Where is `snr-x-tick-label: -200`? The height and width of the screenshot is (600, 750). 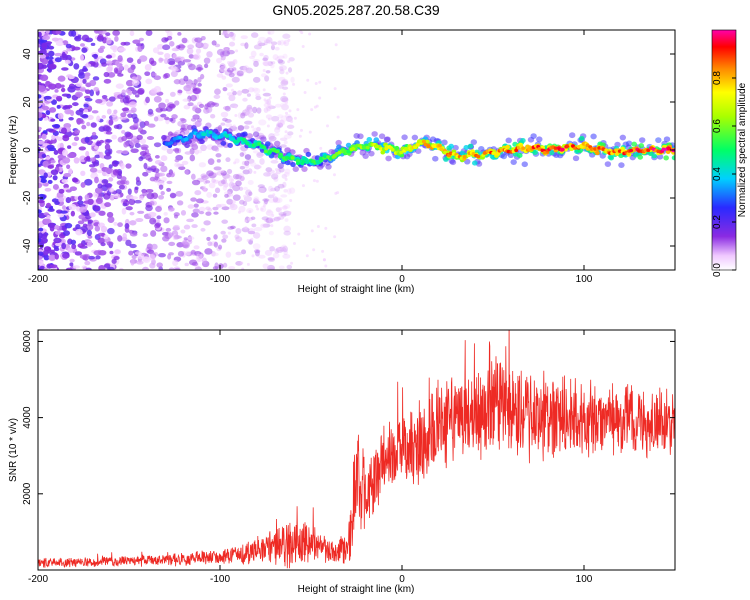
snr-x-tick-label: -200 is located at coordinates (38, 579).